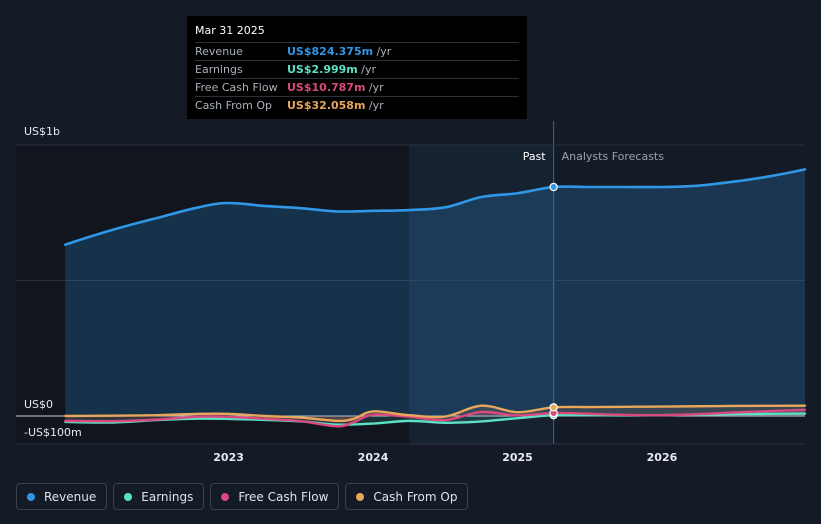  What do you see at coordinates (167, 496) in the screenshot?
I see `legend-label: Earnings` at bounding box center [167, 496].